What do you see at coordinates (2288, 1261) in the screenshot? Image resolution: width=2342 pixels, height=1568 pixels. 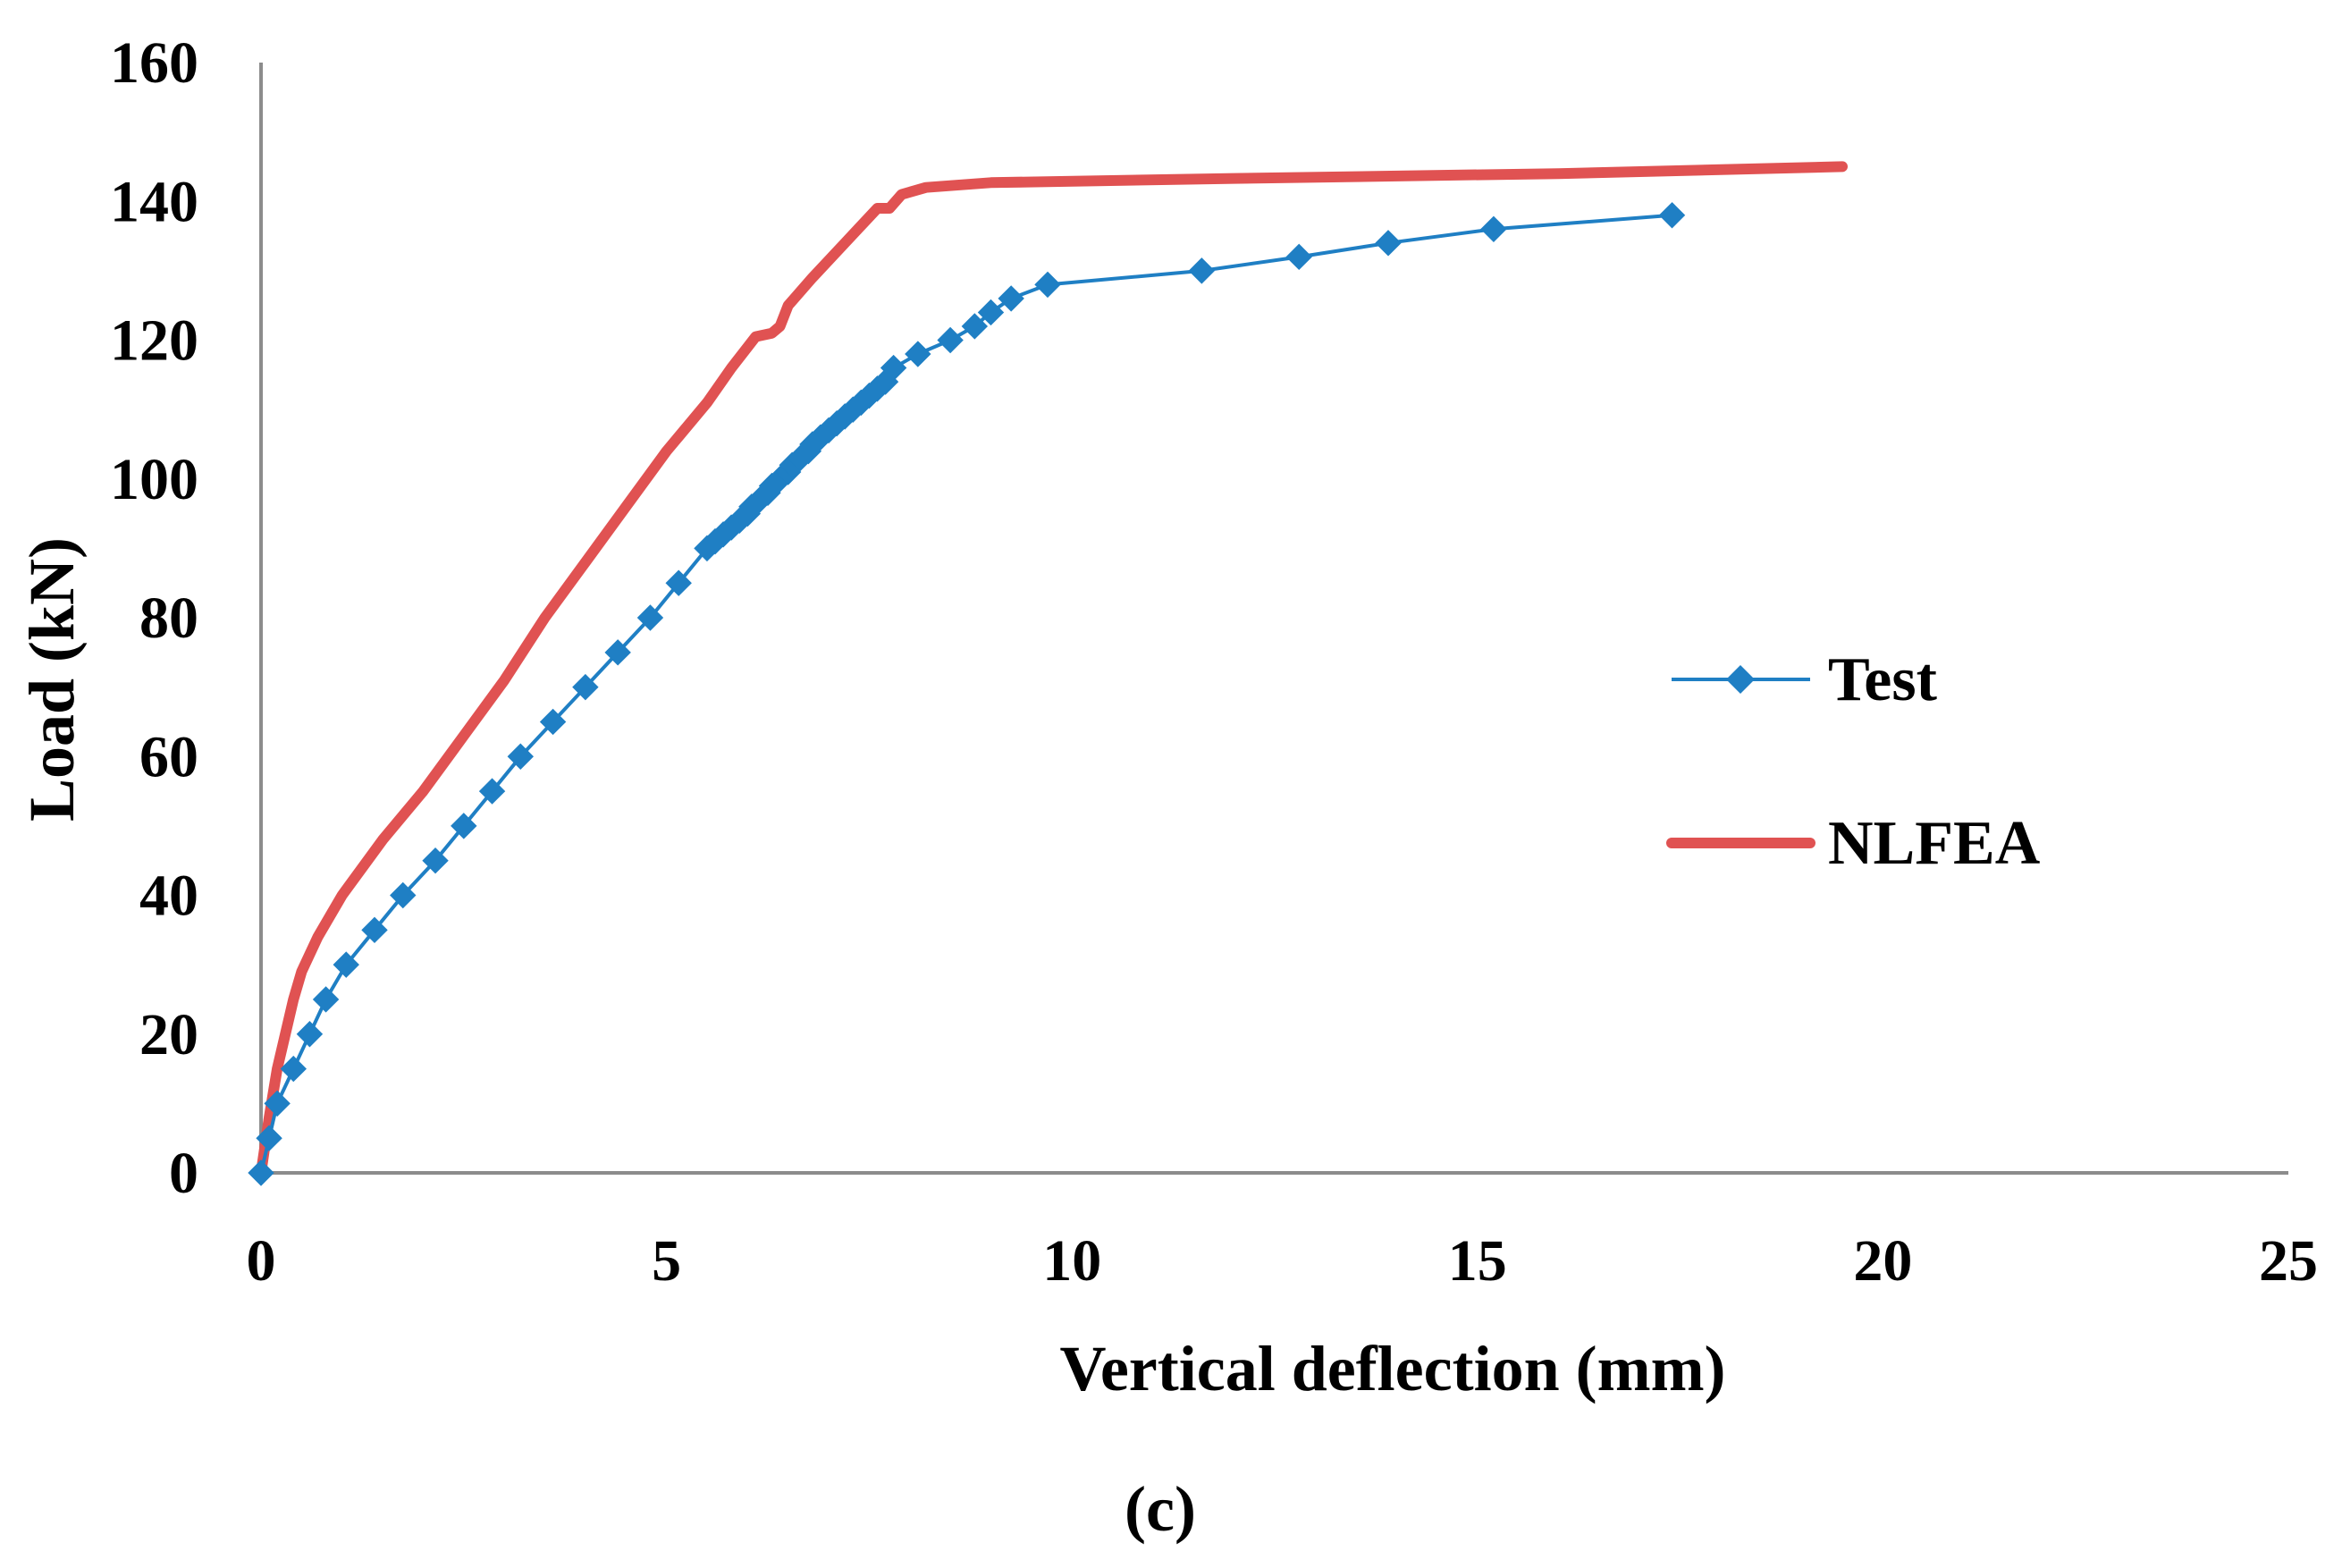 I see `x-tick-label: 25` at bounding box center [2288, 1261].